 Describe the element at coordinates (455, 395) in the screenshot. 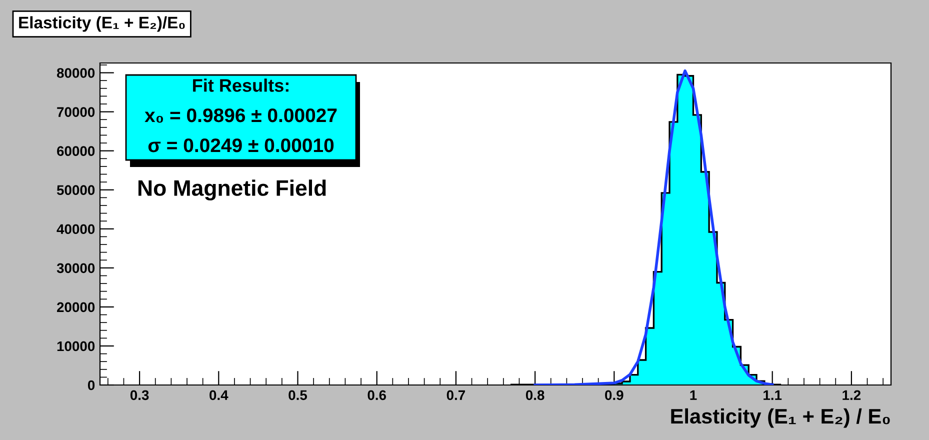

I see `x-tick-label: 0.7` at that location.